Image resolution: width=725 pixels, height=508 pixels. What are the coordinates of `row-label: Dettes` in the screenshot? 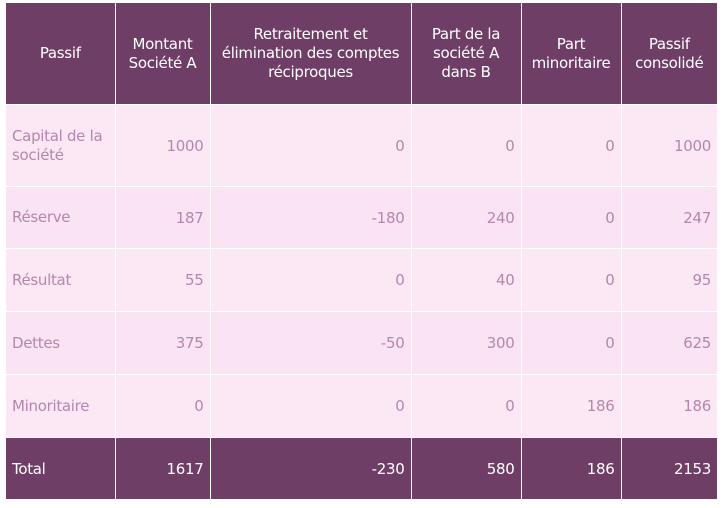 It's located at (61, 343).